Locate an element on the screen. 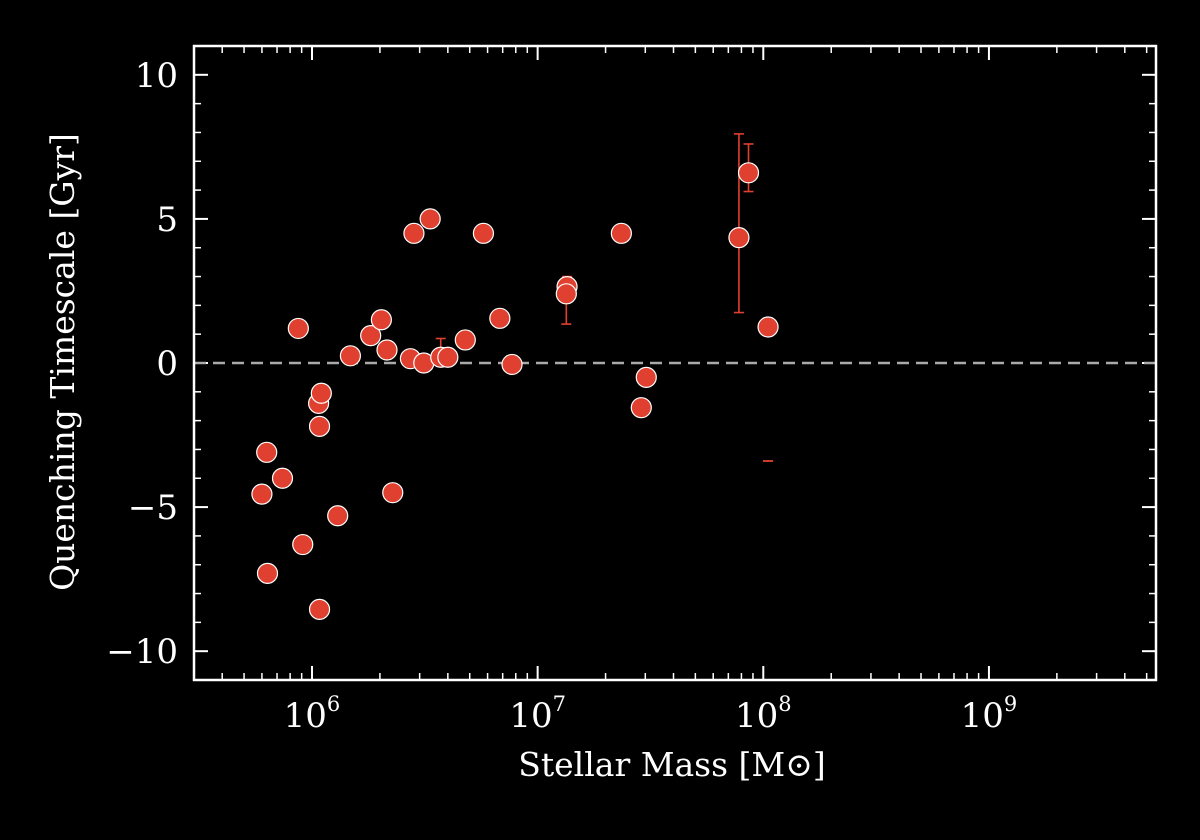  y-tick-label: 0 is located at coordinates (167, 364).